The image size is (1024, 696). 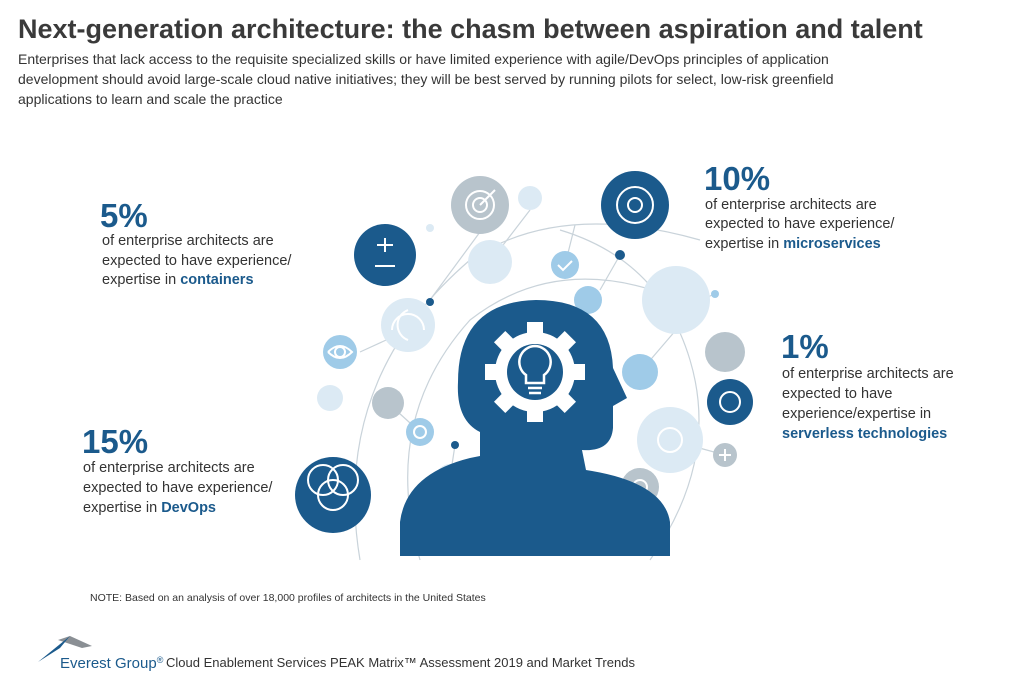 What do you see at coordinates (535, 372) in the screenshot?
I see `gear` at bounding box center [535, 372].